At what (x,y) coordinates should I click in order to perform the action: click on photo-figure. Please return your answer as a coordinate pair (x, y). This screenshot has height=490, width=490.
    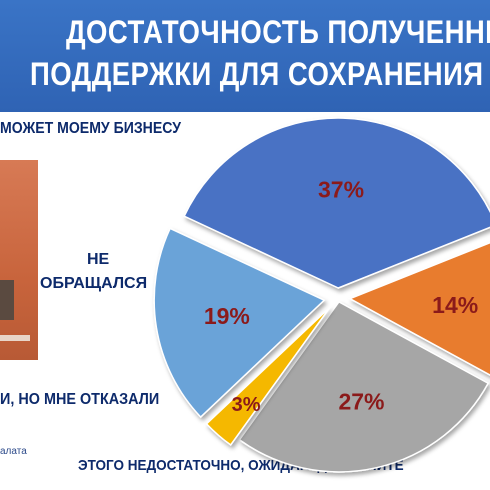
    Looking at the image, I should click on (7, 300).